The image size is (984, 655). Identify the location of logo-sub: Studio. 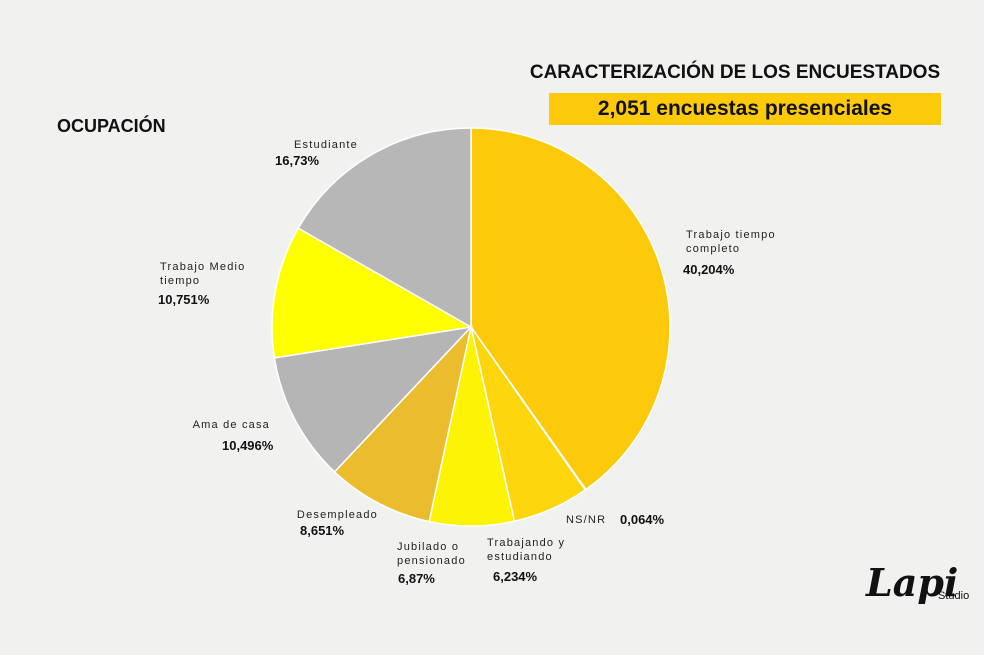
(954, 596).